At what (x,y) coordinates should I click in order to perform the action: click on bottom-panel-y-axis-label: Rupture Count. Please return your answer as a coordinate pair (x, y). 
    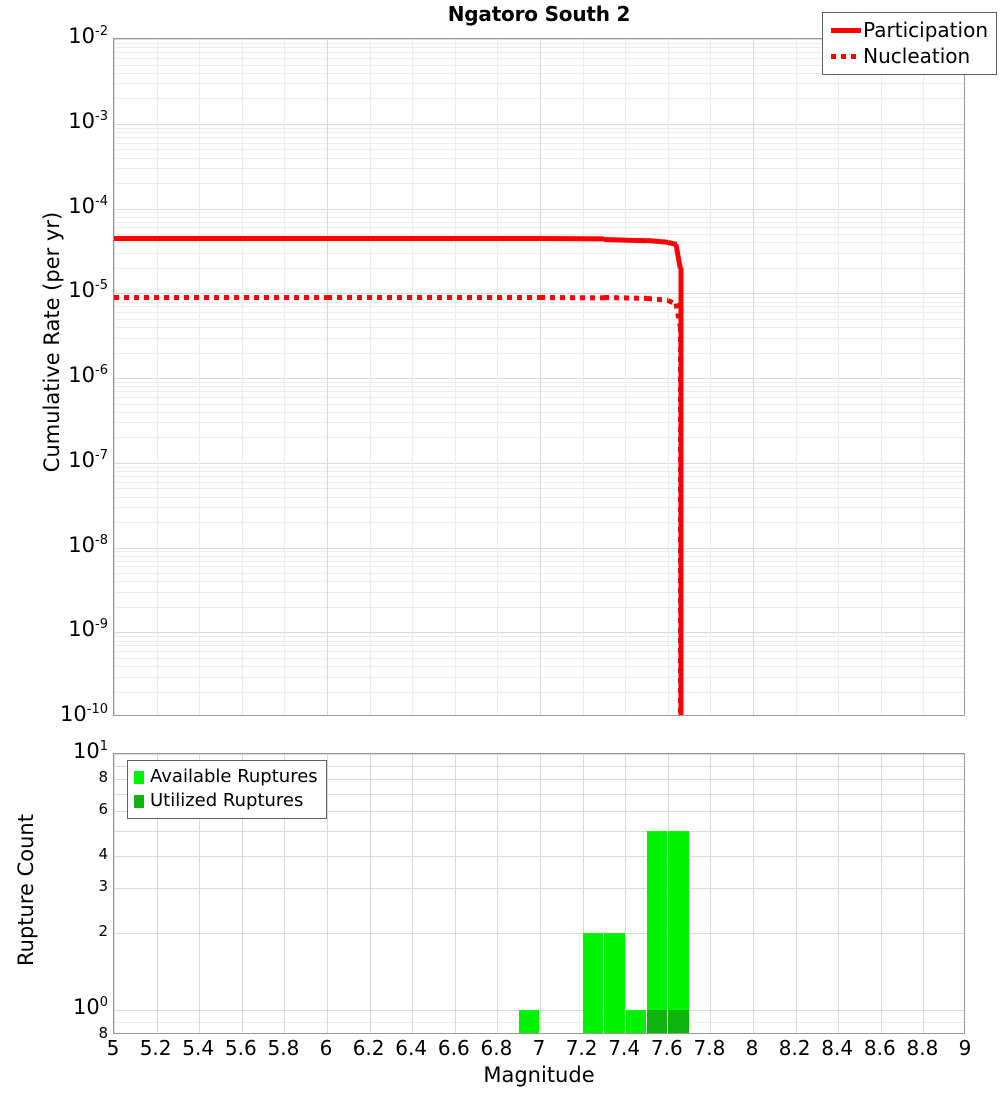
    Looking at the image, I should click on (26, 890).